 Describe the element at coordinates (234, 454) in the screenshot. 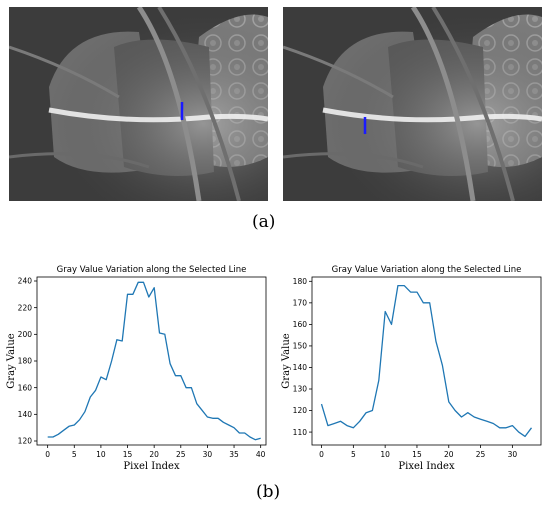

I see `x-tick-label: 35` at that location.